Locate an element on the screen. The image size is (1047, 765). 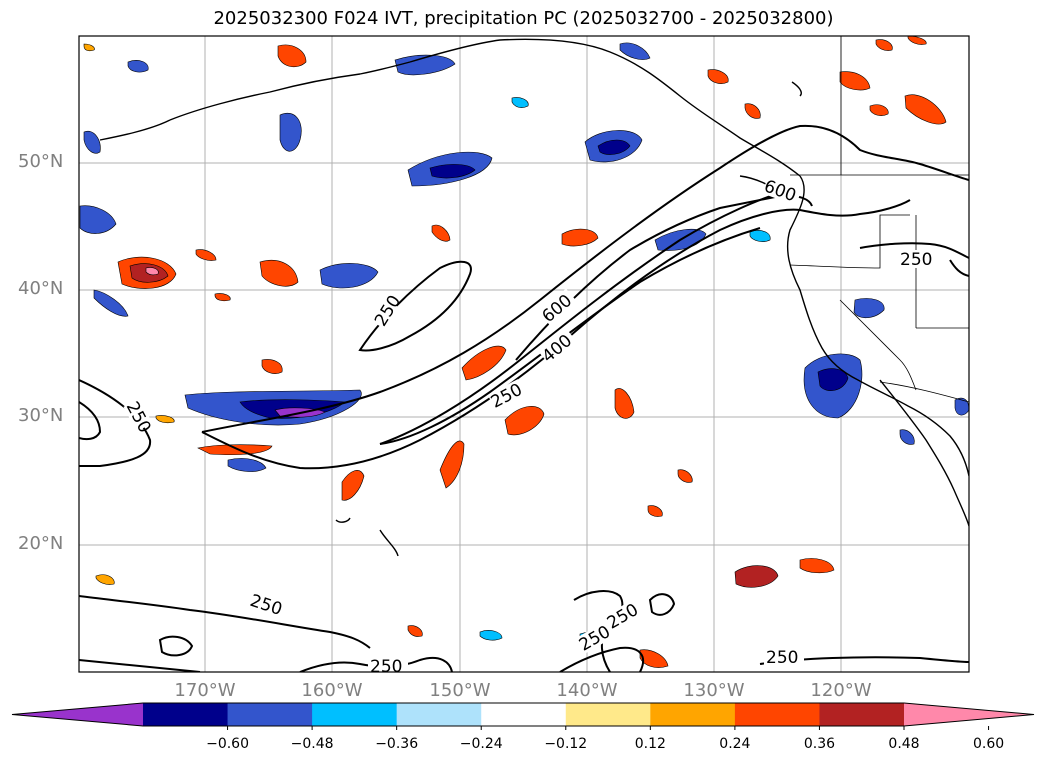
lat-label: 20°N is located at coordinates (41, 543).